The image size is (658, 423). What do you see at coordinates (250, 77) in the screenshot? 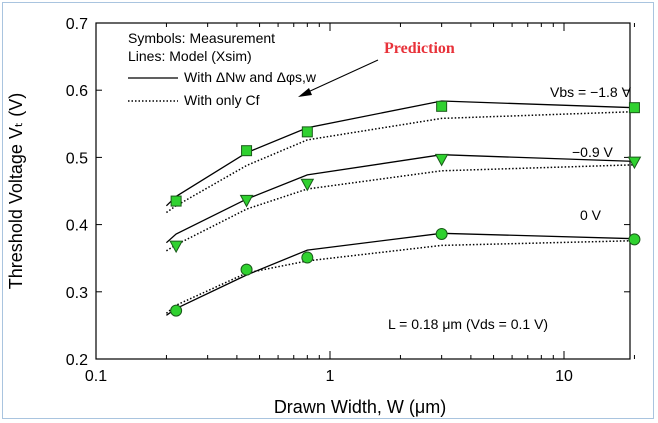
I see `legend-solid-label: With ΔNᴡ and Δφs,w` at bounding box center [250, 77].